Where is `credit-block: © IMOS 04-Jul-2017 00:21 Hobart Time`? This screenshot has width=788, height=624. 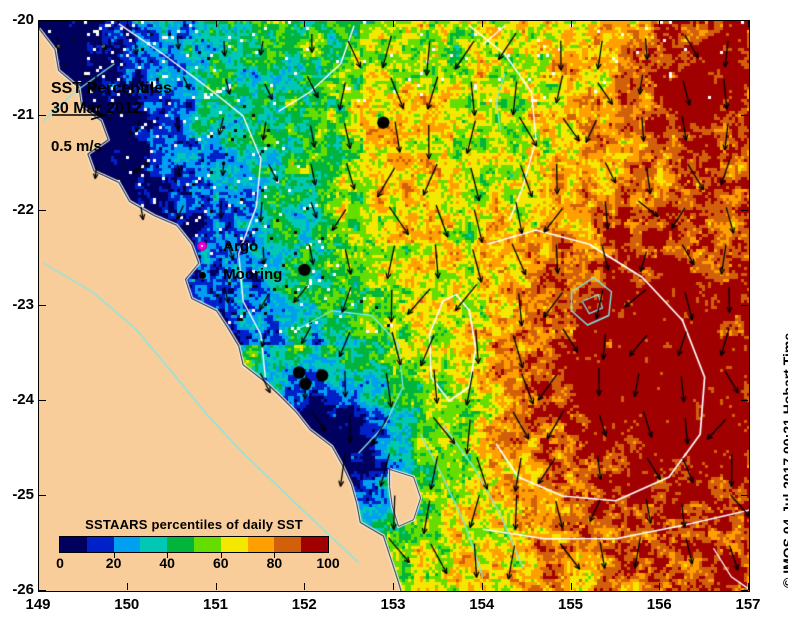 credit-block: © IMOS 04-Jul-2017 00:21 Hobart Time is located at coordinates (776, 312).